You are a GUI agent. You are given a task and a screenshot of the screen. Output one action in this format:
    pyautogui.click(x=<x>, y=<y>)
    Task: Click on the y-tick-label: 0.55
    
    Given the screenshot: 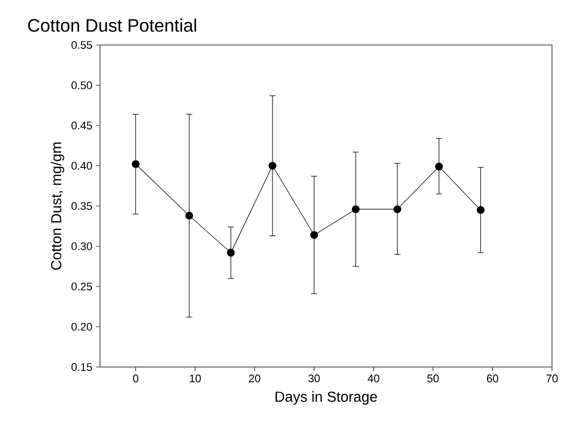 What is the action you would take?
    pyautogui.click(x=81, y=45)
    